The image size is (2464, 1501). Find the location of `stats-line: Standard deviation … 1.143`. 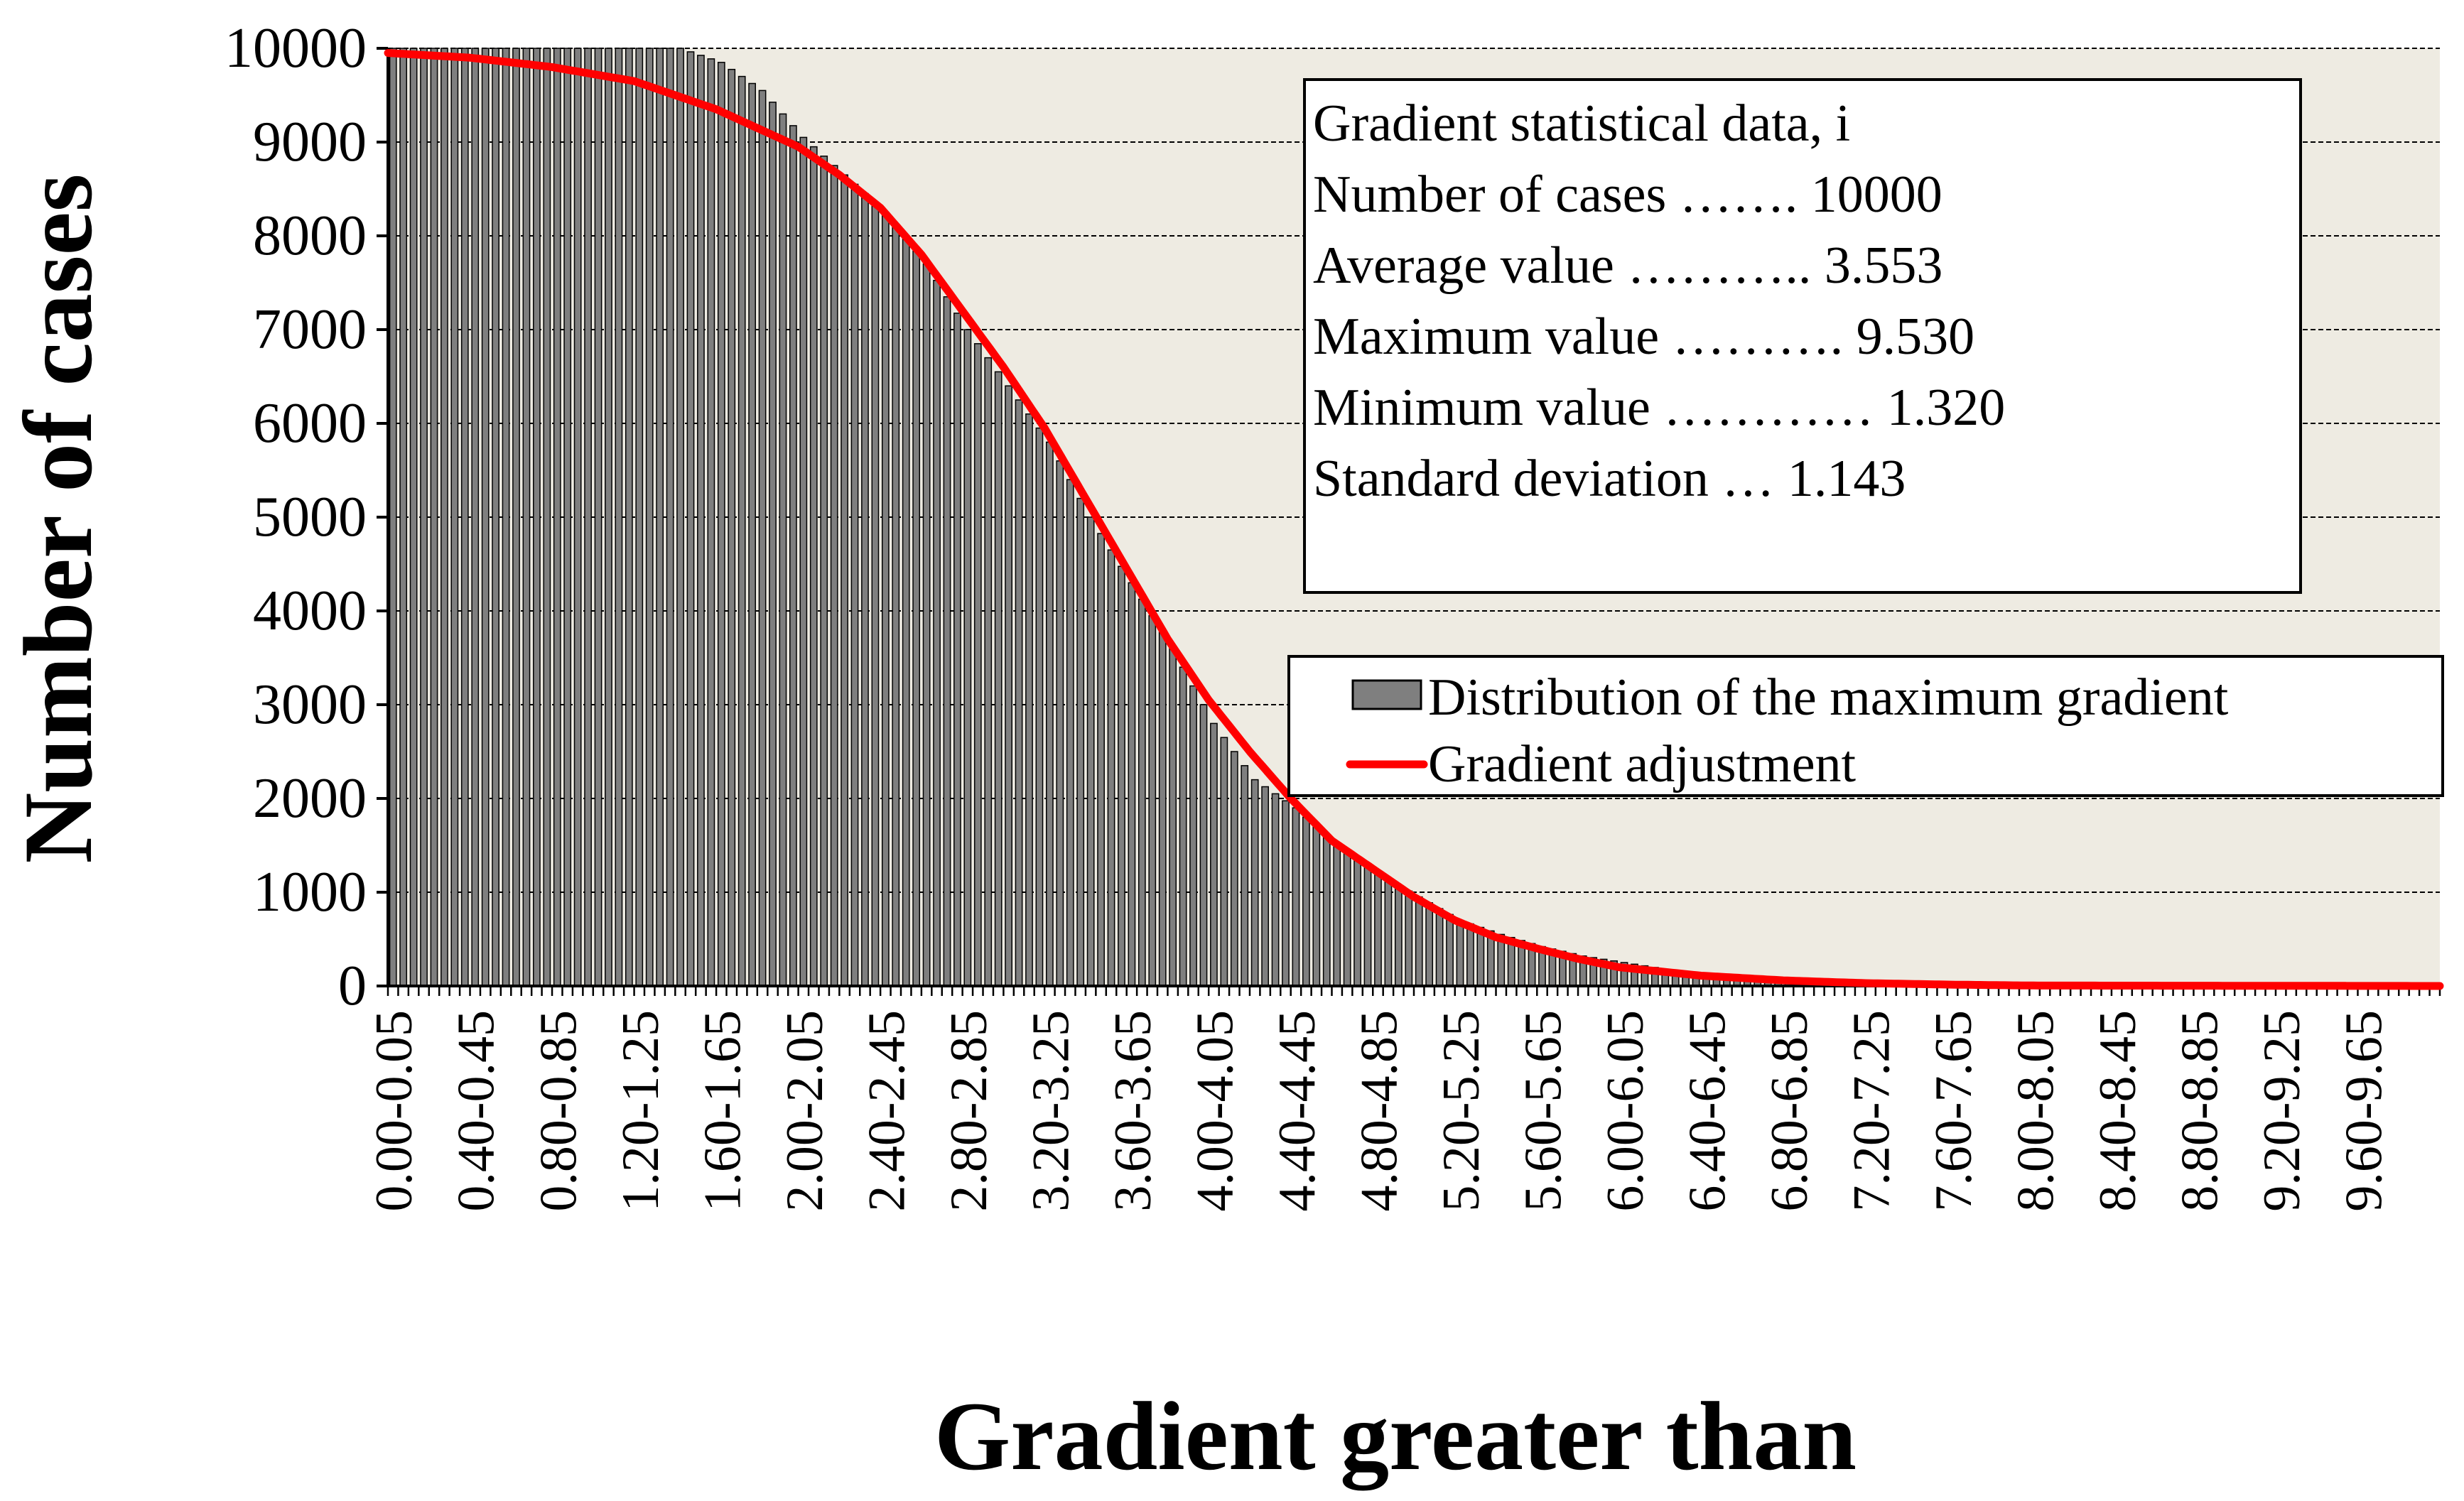

stats-line: Standard deviation … 1.143 is located at coordinates (1610, 479).